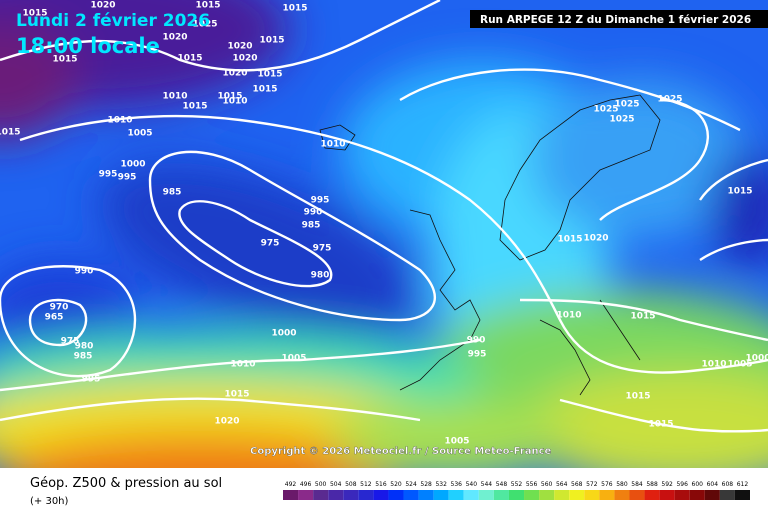 The image size is (768, 517). I want to click on colorbar-label: 592, so click(667, 484).